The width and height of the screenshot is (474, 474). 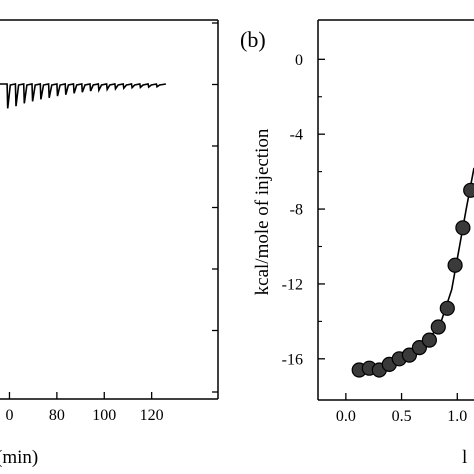 I want to click on panel-b-data-points, so click(x=412, y=280).